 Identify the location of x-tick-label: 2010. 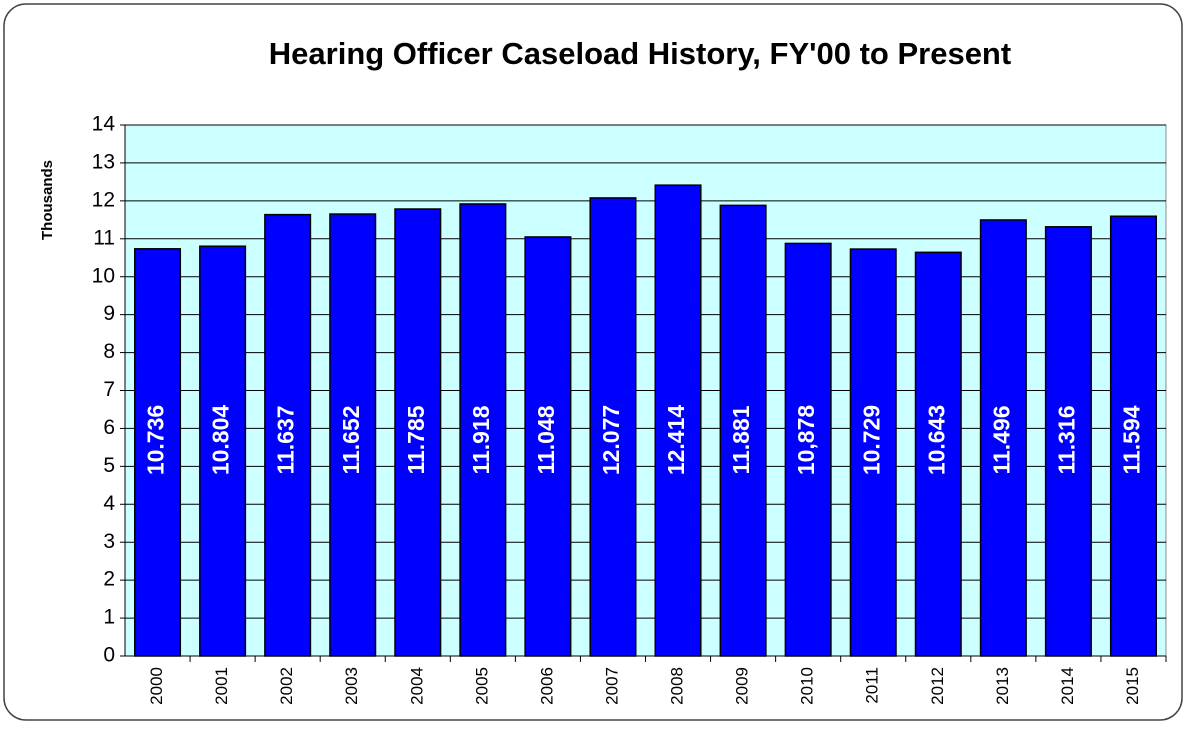
(807, 686).